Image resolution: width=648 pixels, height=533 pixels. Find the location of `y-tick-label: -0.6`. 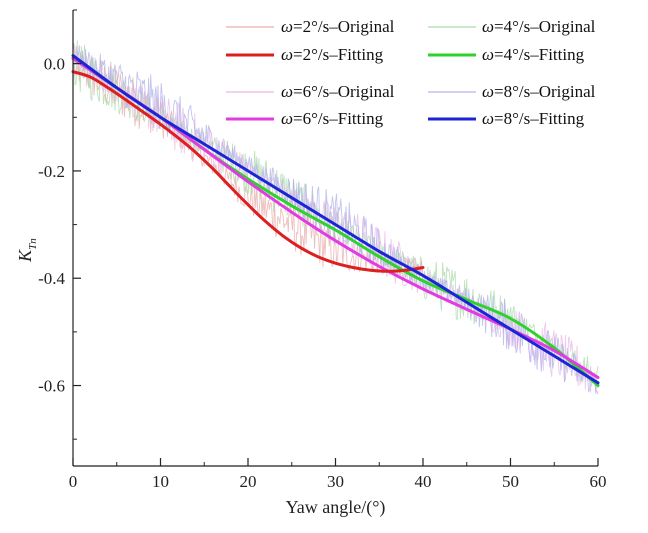

y-tick-label: -0.6 is located at coordinates (51, 386).